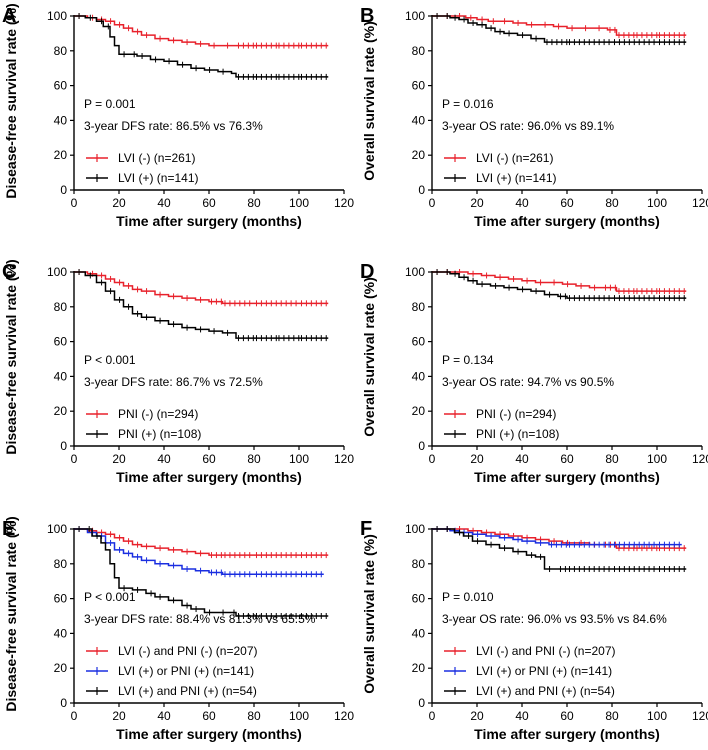  I want to click on p-value-text: P = 0.001, so click(110, 104).